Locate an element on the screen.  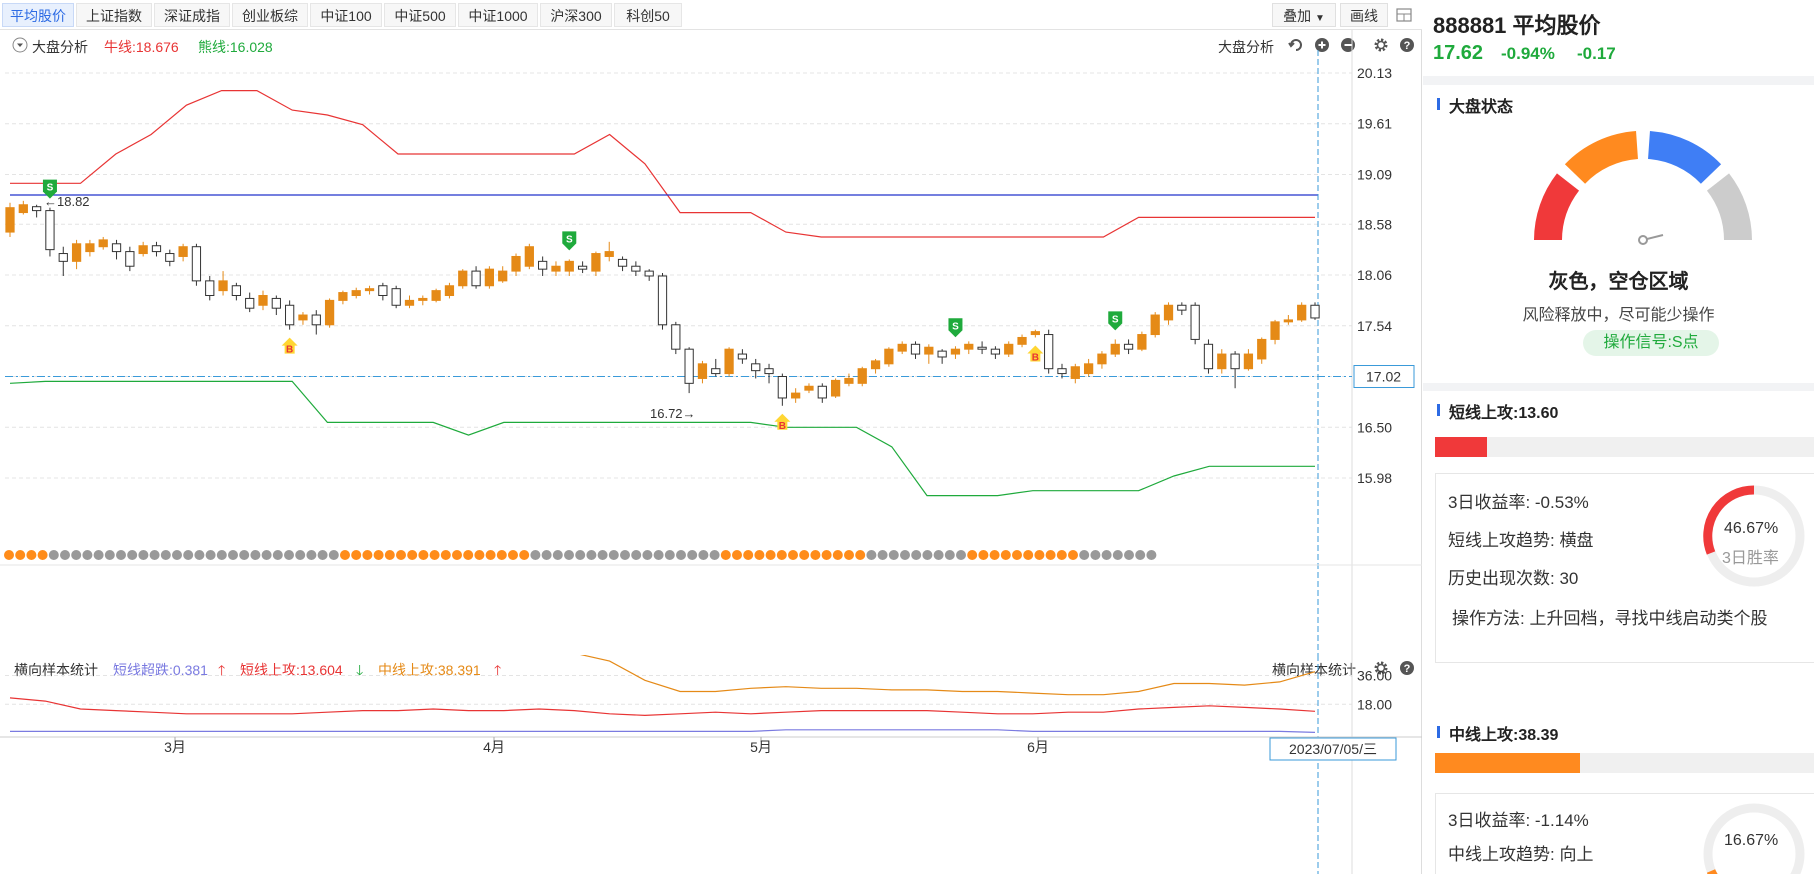
market-state-desc: 风险释放中，尽可能少操作 is located at coordinates (1618, 315).